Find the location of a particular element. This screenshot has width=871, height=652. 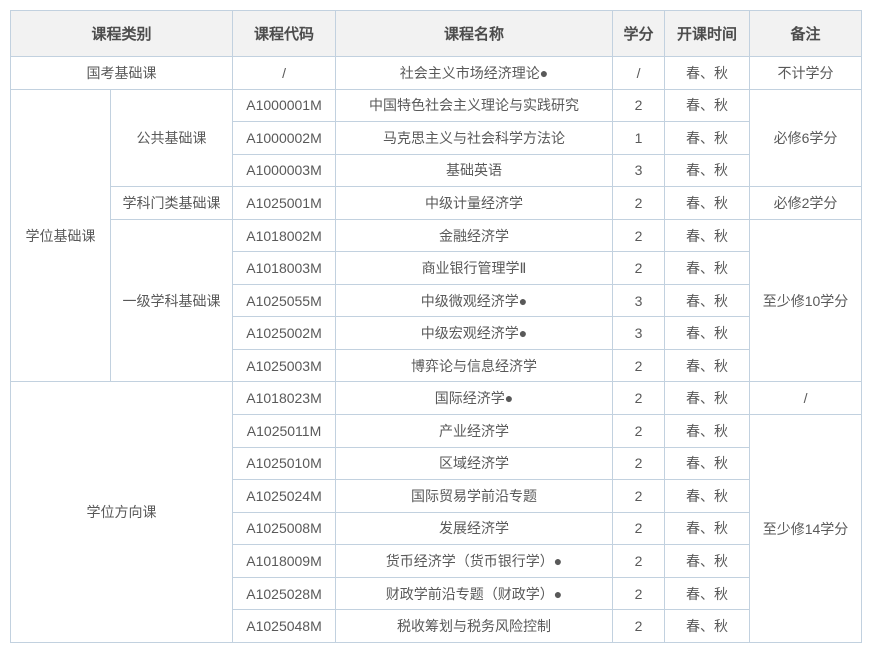

table-cell: 中级微观经济学● is located at coordinates (474, 300).